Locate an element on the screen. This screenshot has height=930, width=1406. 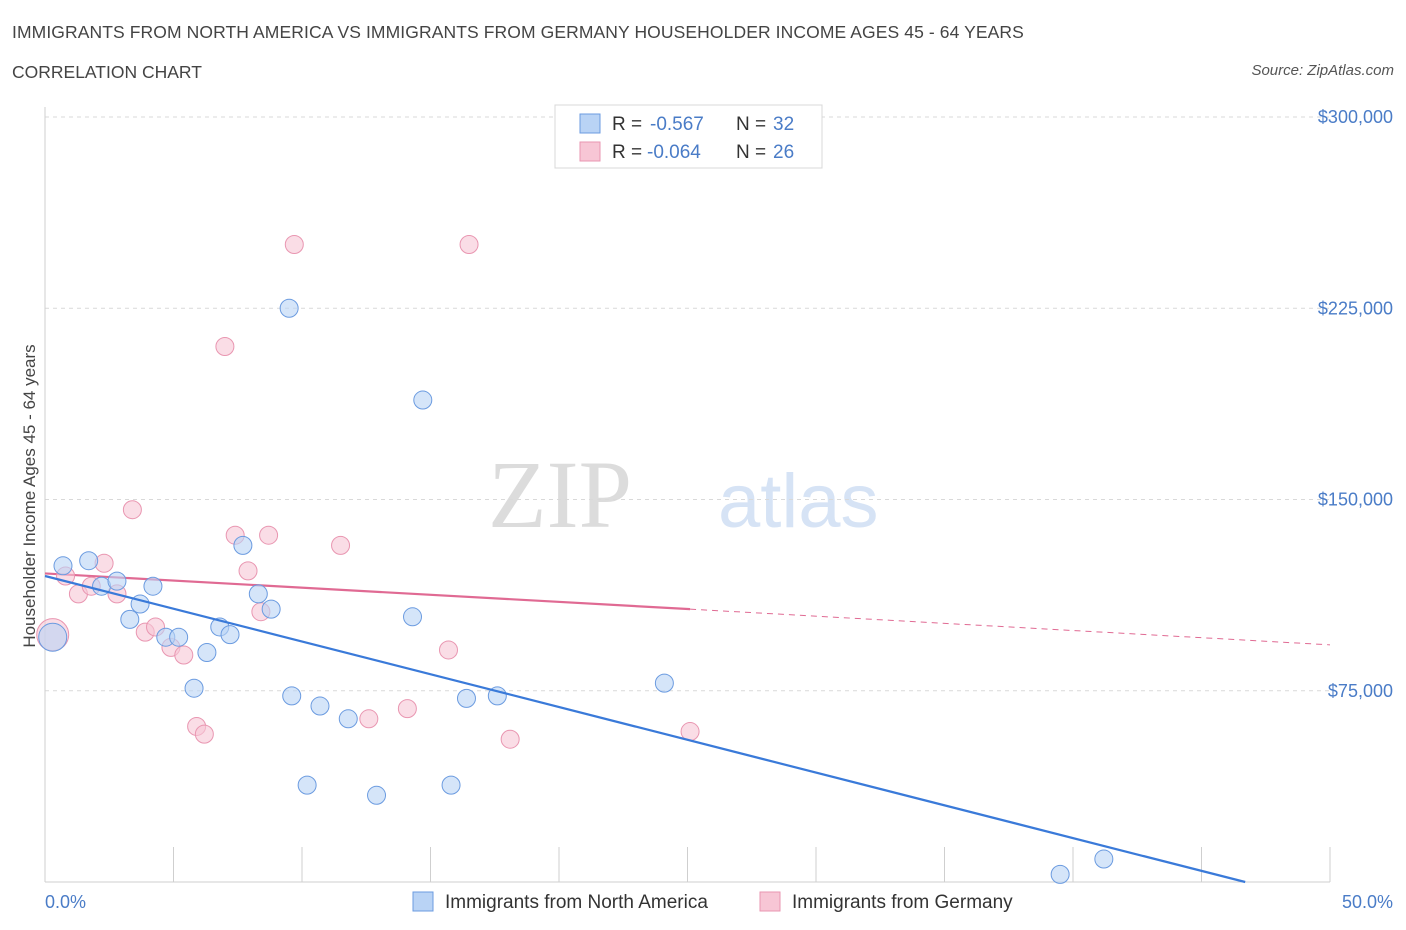
chart-subtitle: CORRELATION CHART is located at coordinates (107, 72).